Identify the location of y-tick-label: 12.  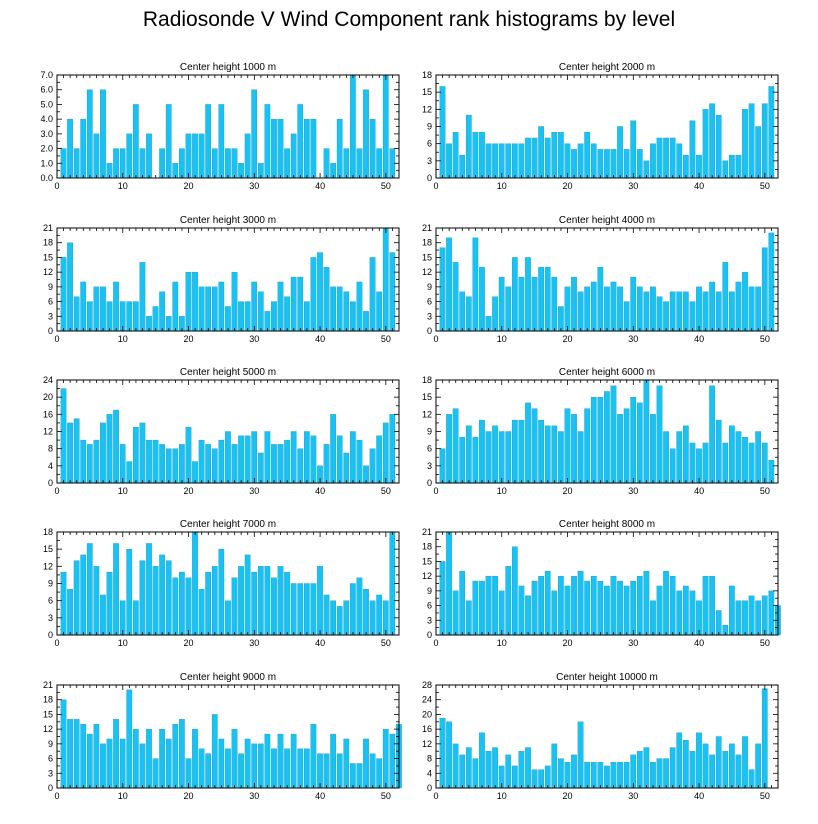
(427, 109).